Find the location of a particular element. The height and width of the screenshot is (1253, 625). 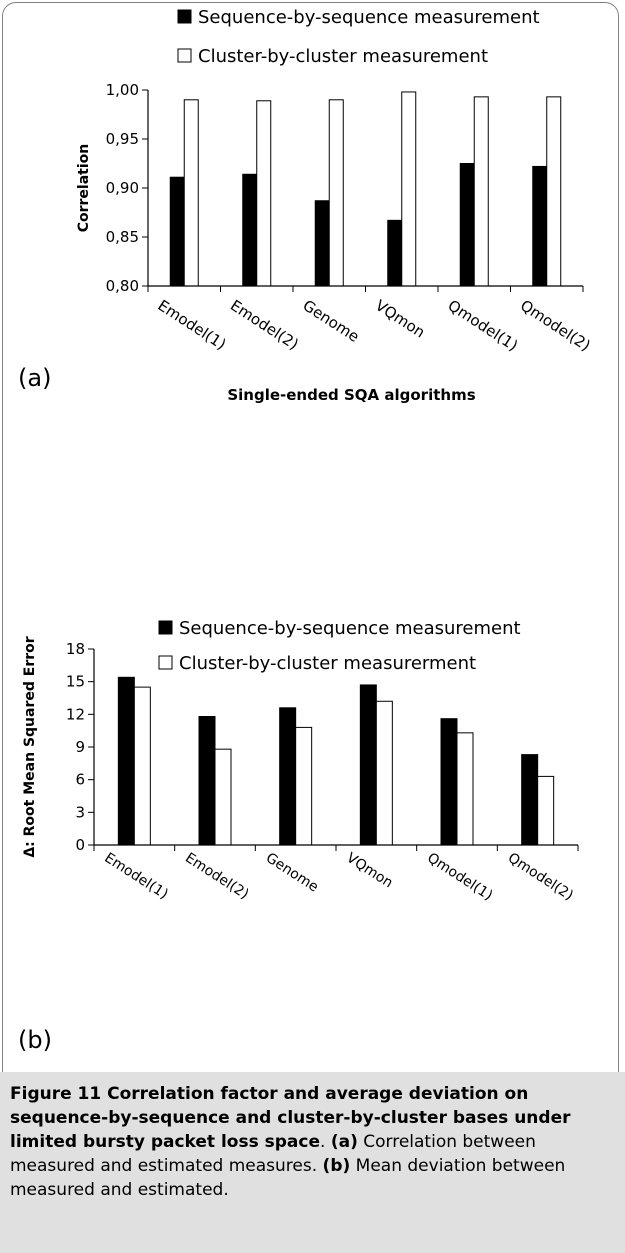

chart-a-bar-s2-qmodel2 is located at coordinates (554, 191).